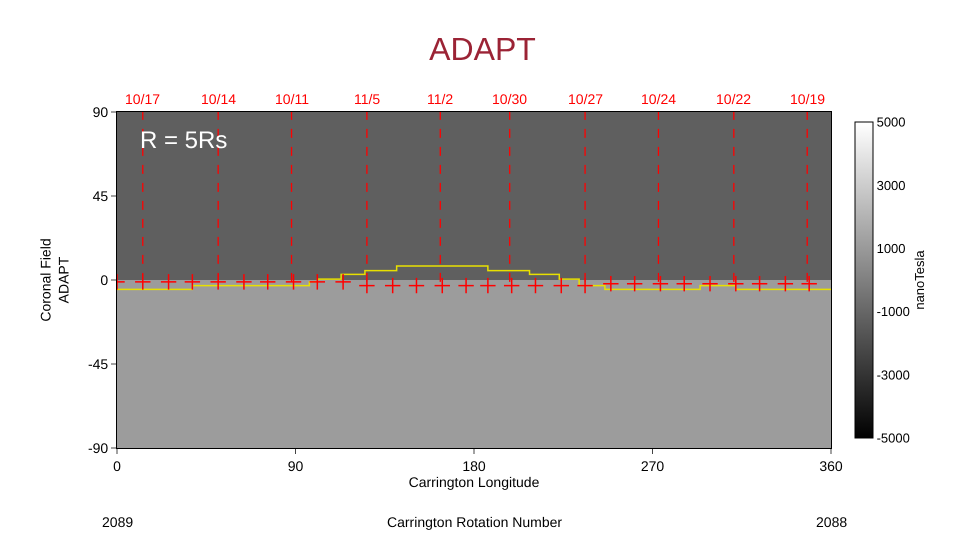  What do you see at coordinates (100, 112) in the screenshot?
I see `y-tick-label: 90` at bounding box center [100, 112].